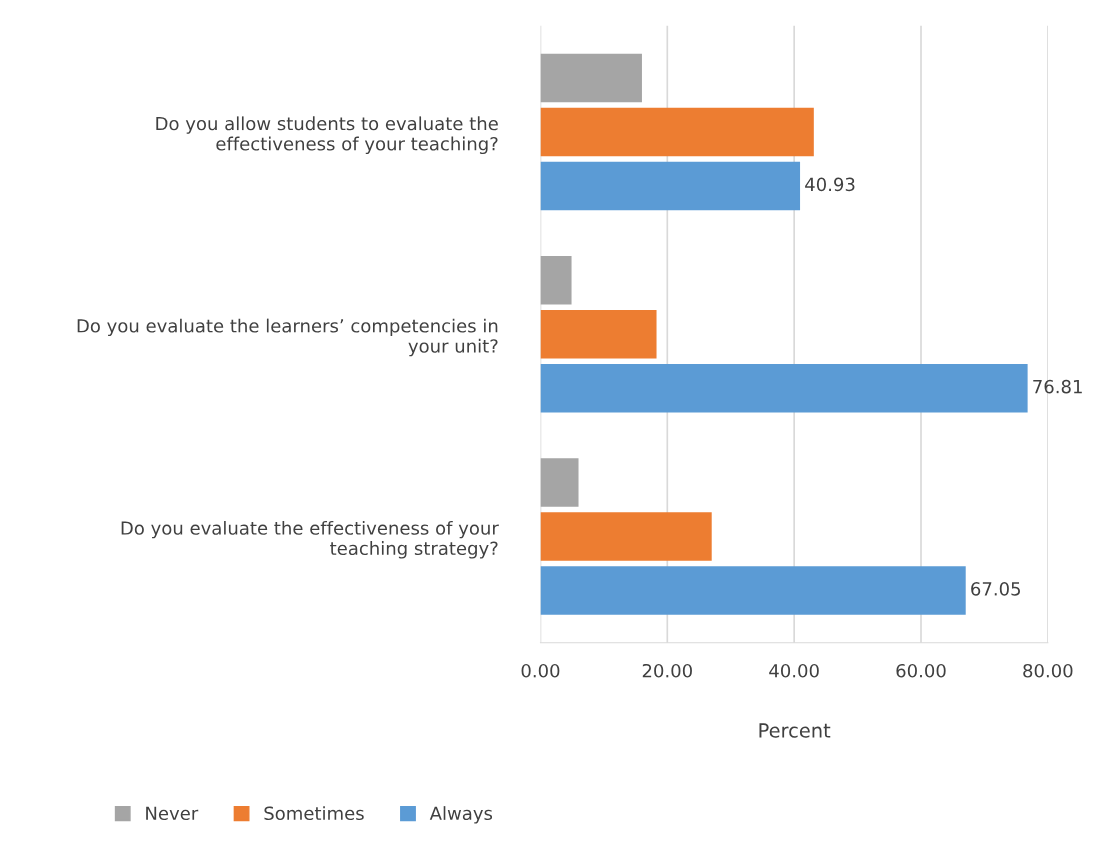 The height and width of the screenshot is (857, 1103). Describe the element at coordinates (921, 670) in the screenshot. I see `x-tick-label: 60.00` at that location.